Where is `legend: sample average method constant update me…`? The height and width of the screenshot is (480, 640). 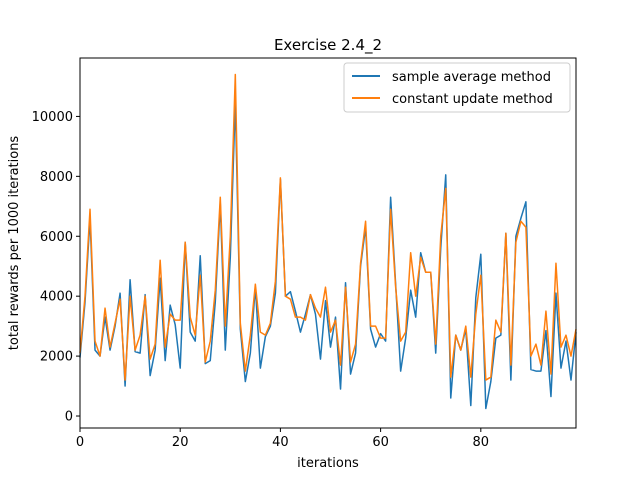 legend: sample average method constant update me… is located at coordinates (457, 87).